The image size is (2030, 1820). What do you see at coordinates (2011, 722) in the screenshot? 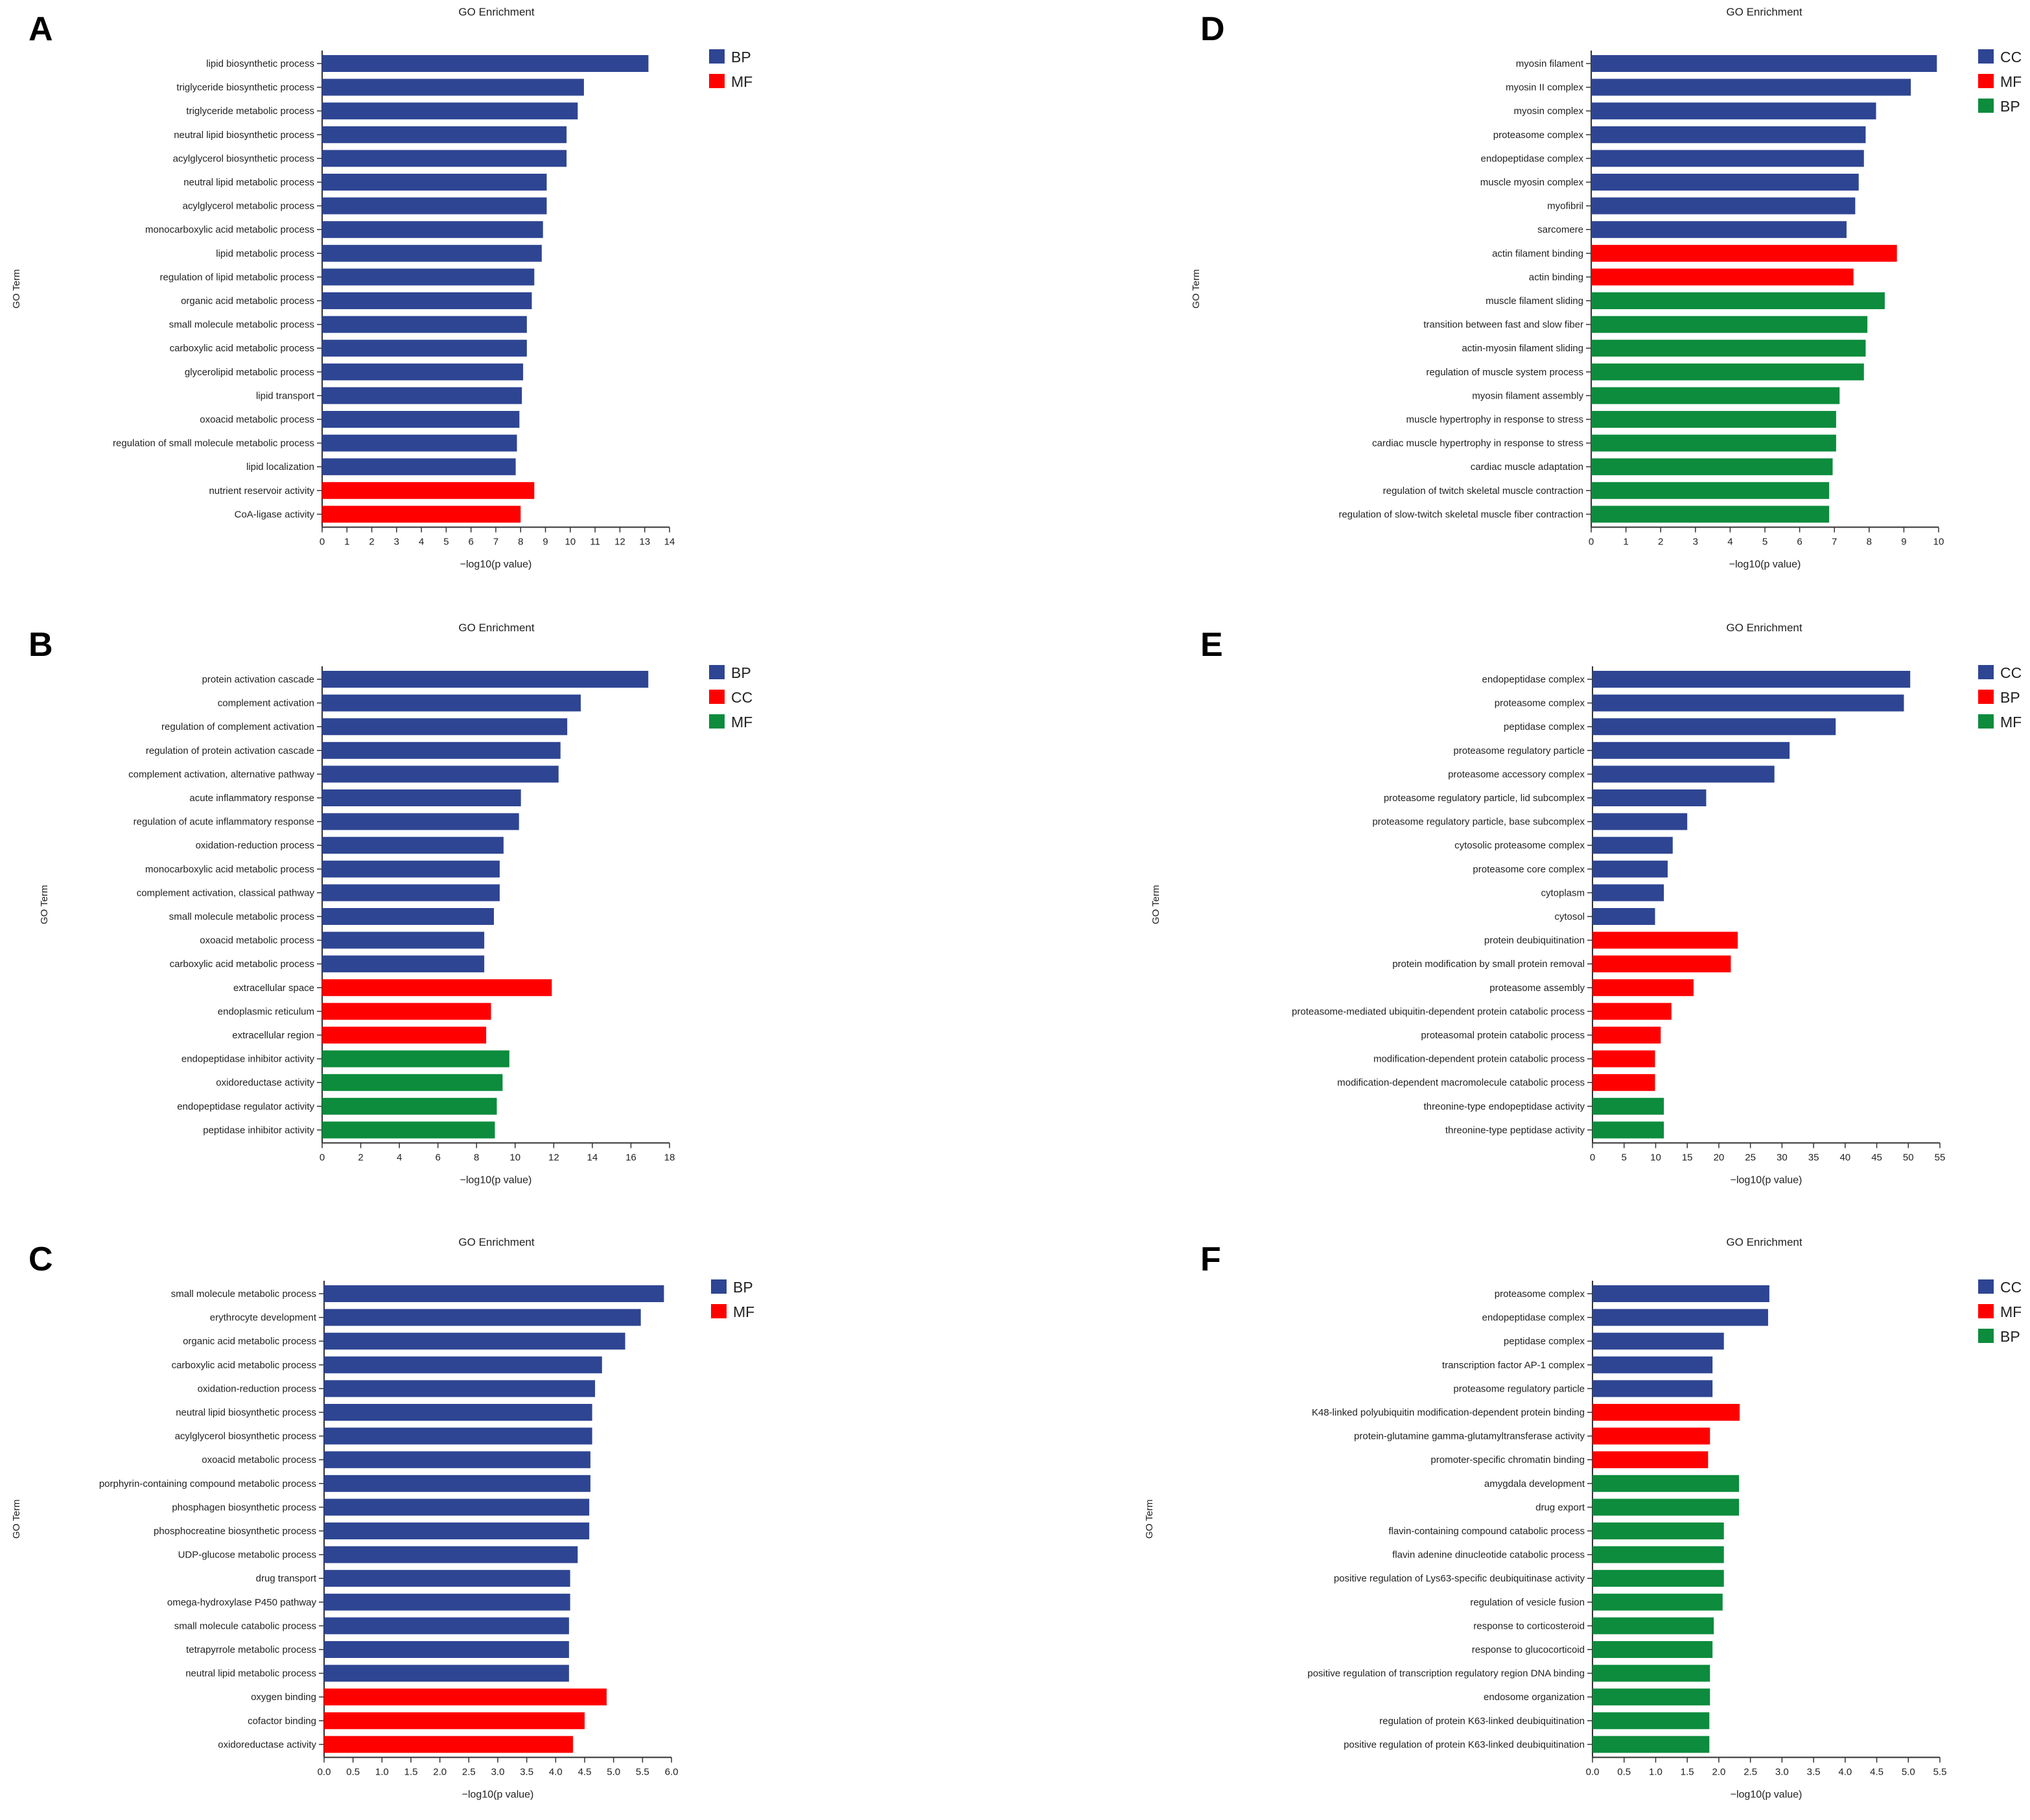
I see `legend-label: MF` at bounding box center [2011, 722].